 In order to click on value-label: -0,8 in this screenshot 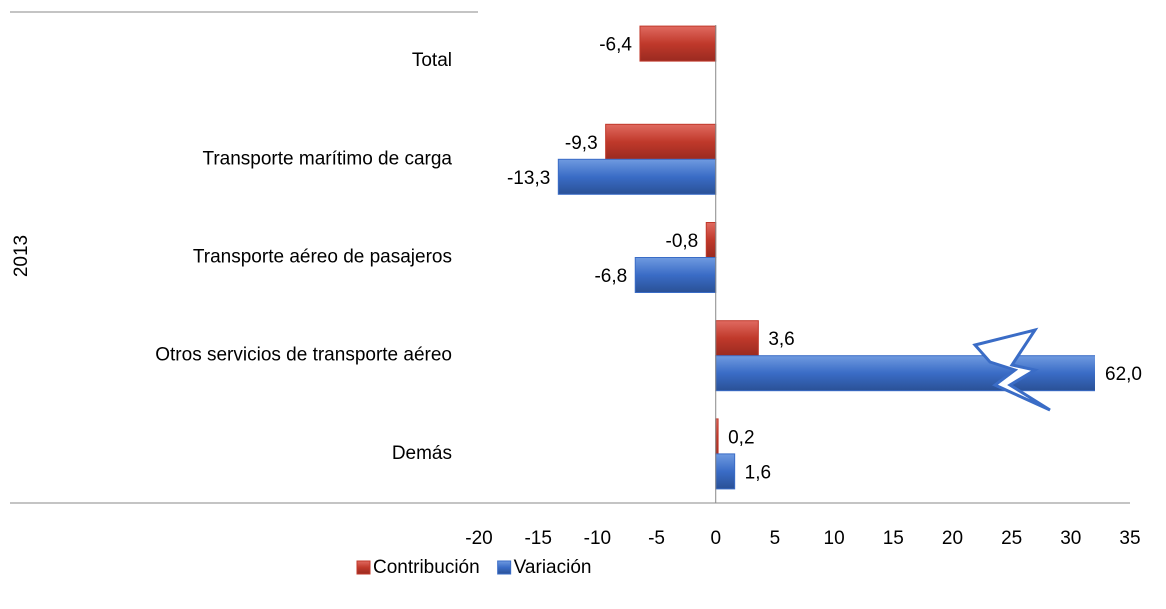, I will do `click(682, 241)`.